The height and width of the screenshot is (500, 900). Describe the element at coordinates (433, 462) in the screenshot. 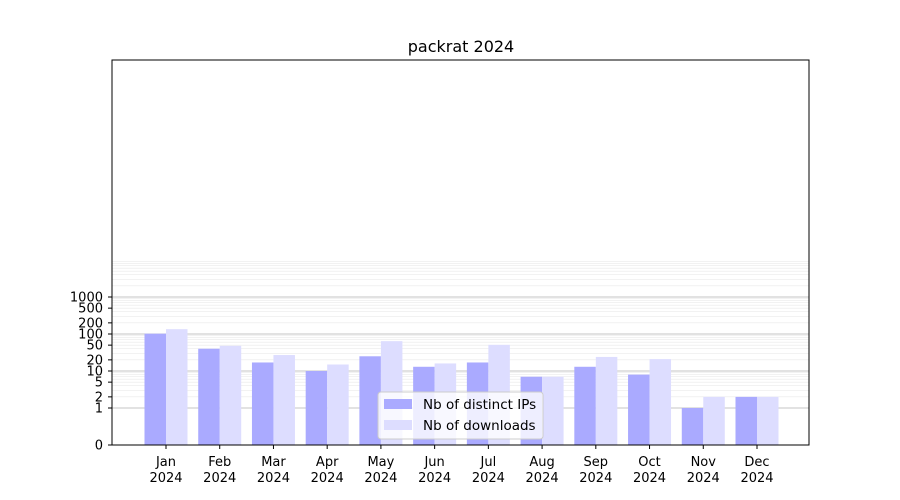

I see `x-tick-label-month: Jun` at that location.